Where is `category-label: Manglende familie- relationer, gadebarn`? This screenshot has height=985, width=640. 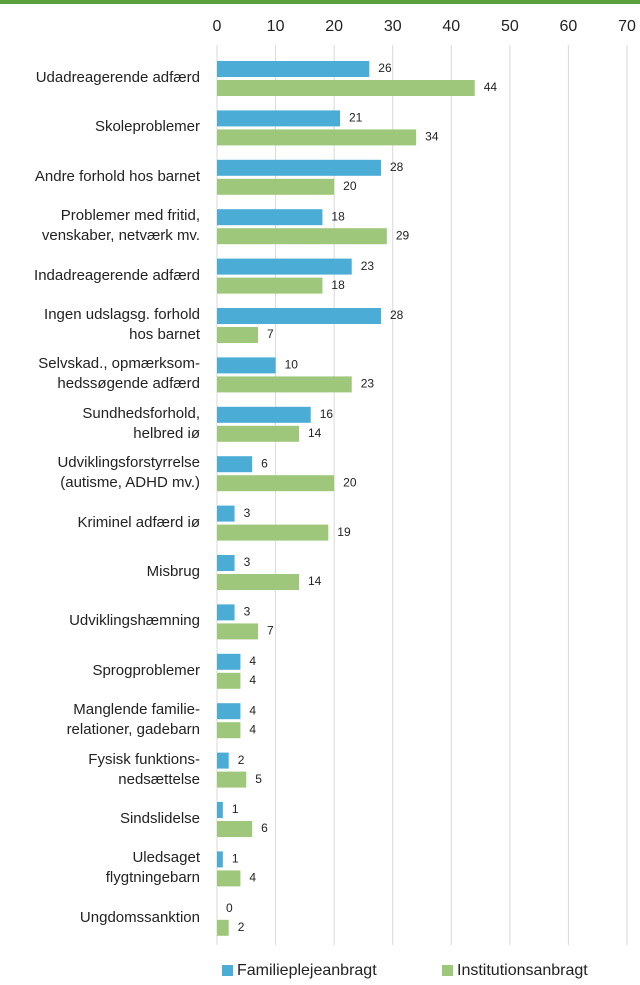 category-label: Manglende familie- relationer, gadebarn is located at coordinates (133, 720).